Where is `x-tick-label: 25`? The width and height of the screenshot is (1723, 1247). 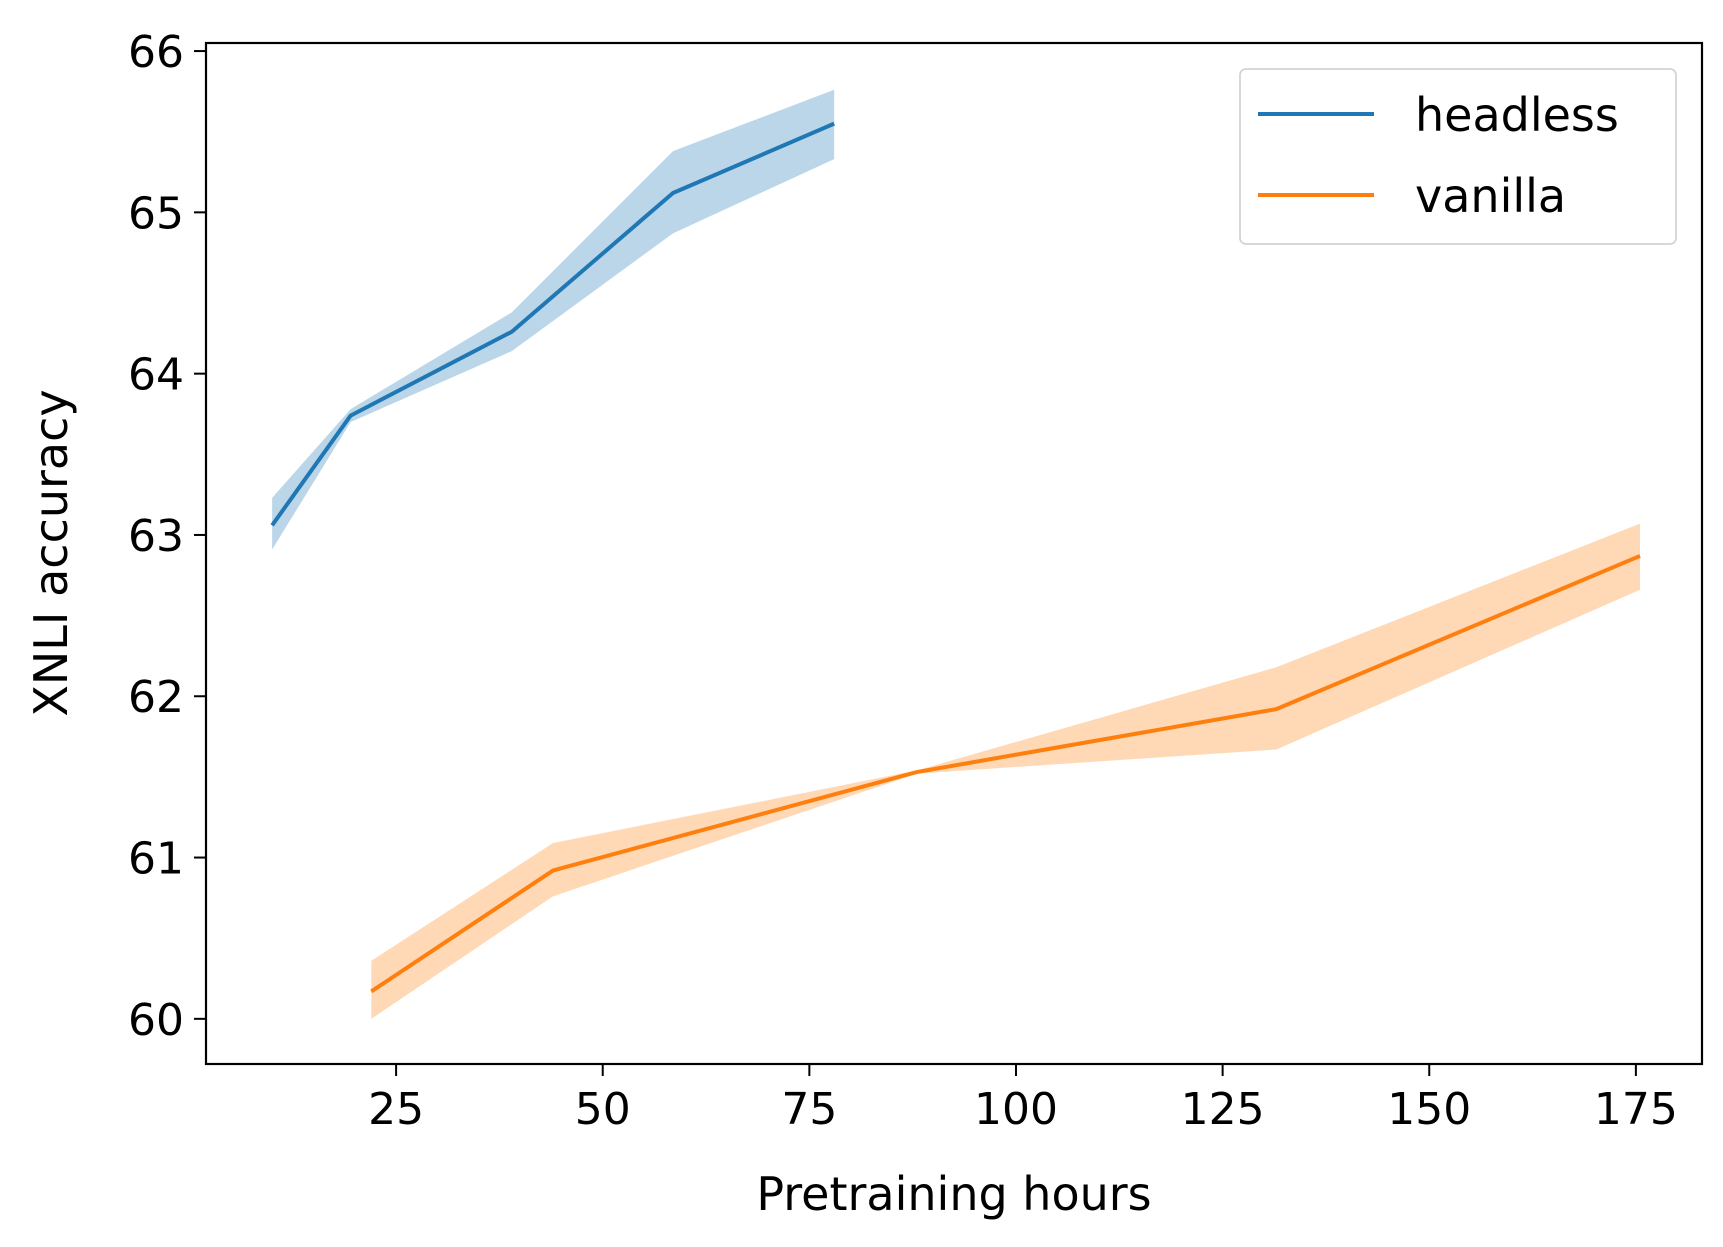
x-tick-label: 25 is located at coordinates (396, 1109).